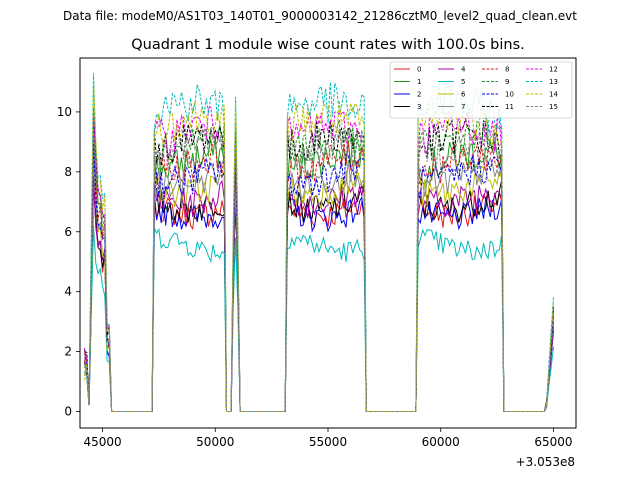 The width and height of the screenshot is (640, 480). I want to click on legend-frame, so click(481, 90).